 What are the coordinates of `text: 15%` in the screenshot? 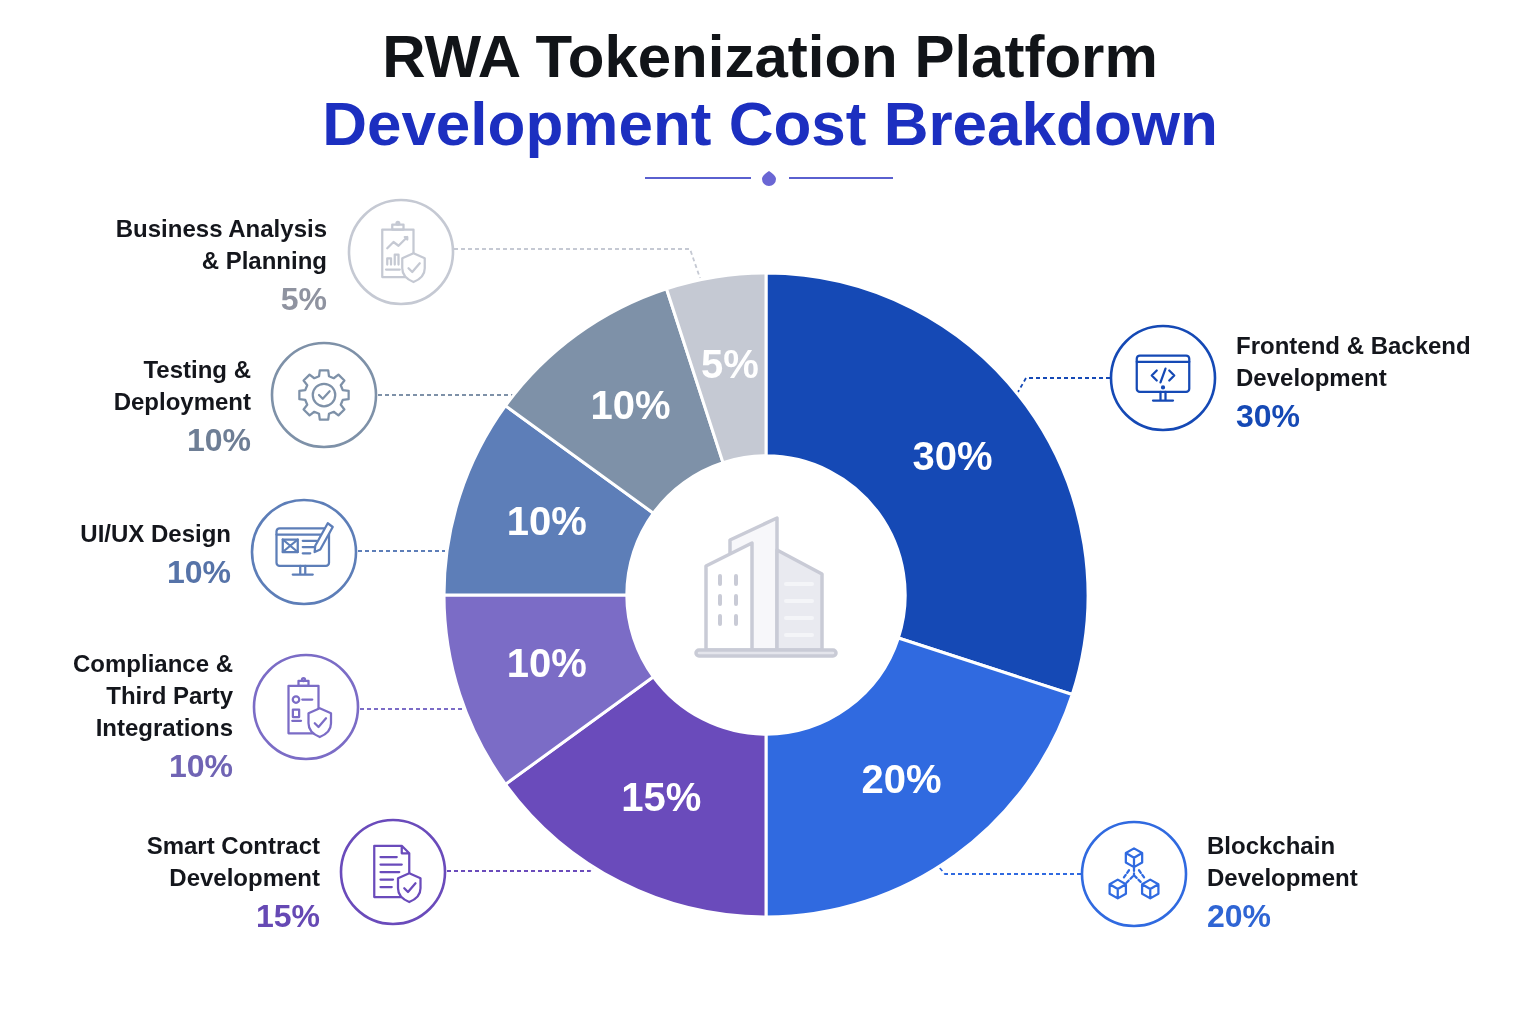 It's located at (287, 916).